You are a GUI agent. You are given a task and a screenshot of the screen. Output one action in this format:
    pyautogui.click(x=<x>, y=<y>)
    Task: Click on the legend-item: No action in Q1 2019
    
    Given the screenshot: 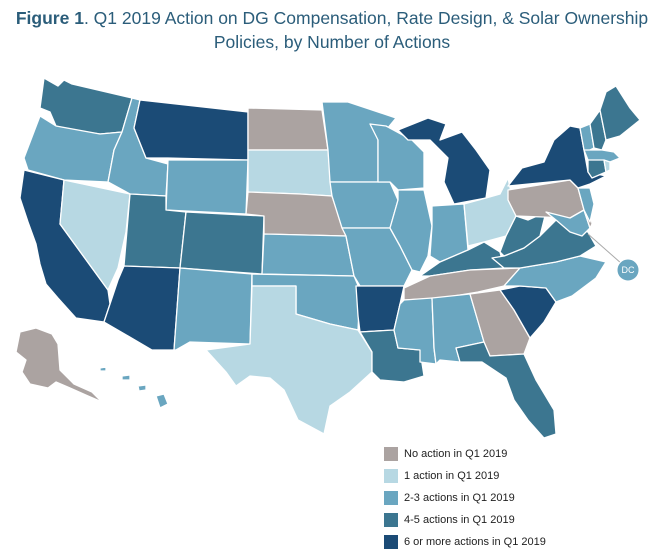 What is the action you would take?
    pyautogui.click(x=524, y=454)
    